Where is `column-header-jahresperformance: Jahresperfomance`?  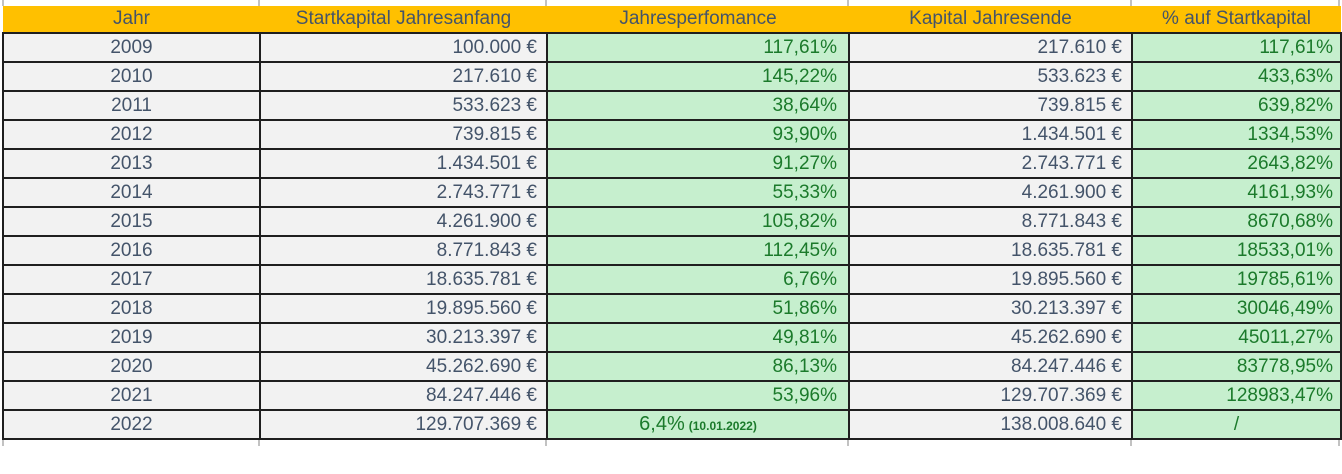 column-header-jahresperformance: Jahresperfomance is located at coordinates (698, 19).